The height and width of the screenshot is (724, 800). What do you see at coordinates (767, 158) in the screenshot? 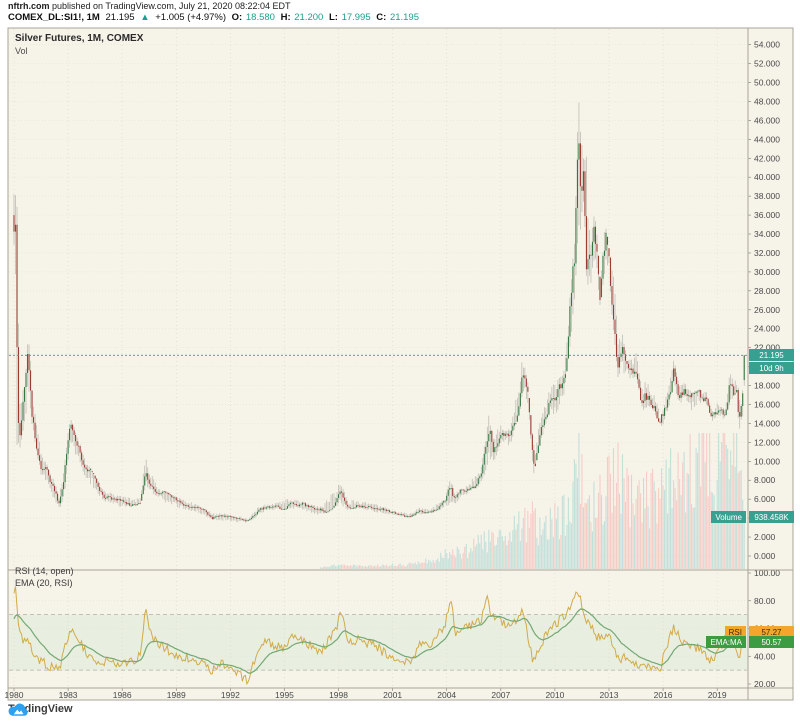
I see `svg-text: 42.000` at bounding box center [767, 158].